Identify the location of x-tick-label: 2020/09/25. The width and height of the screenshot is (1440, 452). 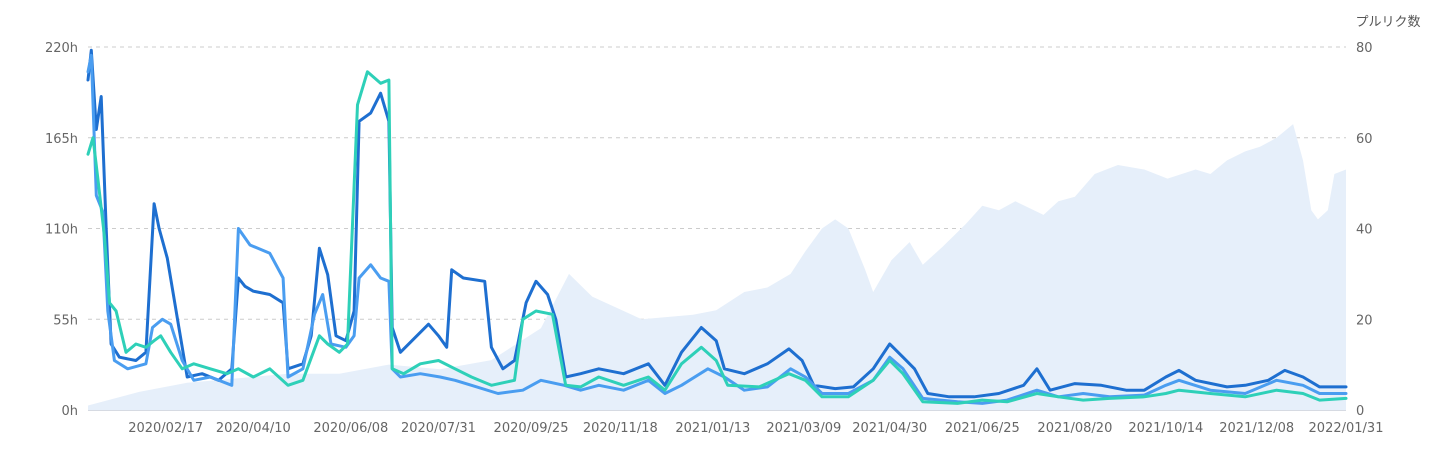
(531, 428).